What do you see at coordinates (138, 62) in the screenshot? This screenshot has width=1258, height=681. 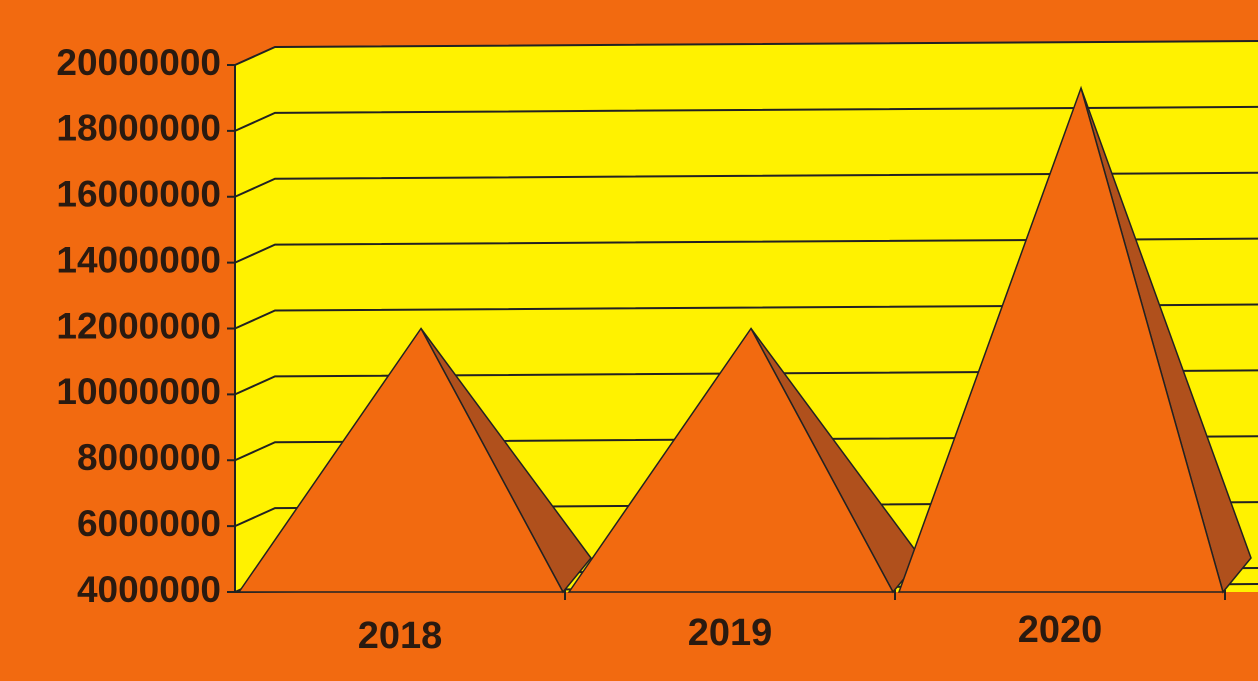 I see `y-tick-label: 20000000` at bounding box center [138, 62].